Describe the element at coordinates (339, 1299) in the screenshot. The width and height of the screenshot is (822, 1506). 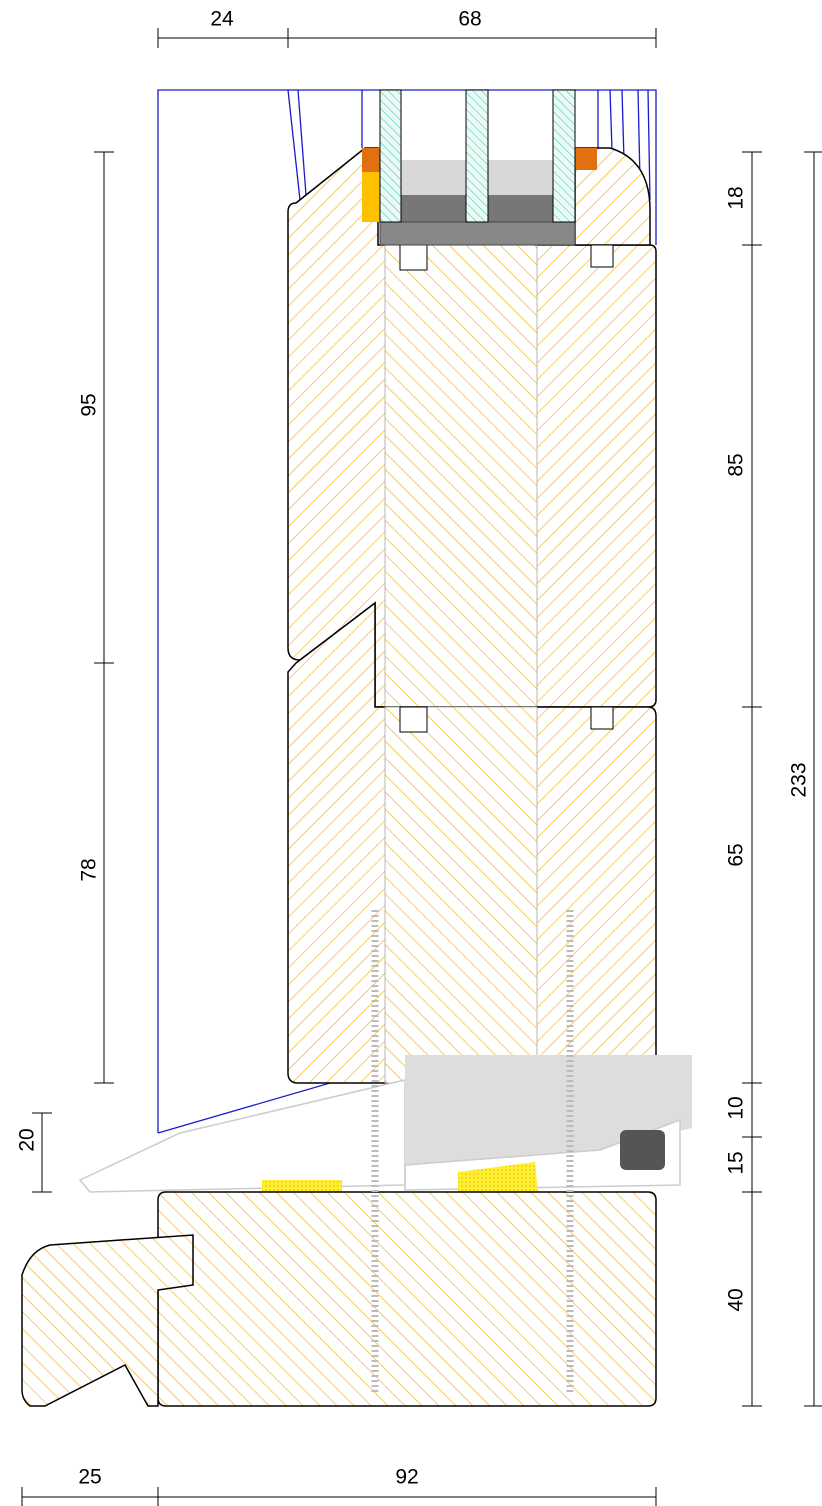
I see `bottom-frame` at that location.